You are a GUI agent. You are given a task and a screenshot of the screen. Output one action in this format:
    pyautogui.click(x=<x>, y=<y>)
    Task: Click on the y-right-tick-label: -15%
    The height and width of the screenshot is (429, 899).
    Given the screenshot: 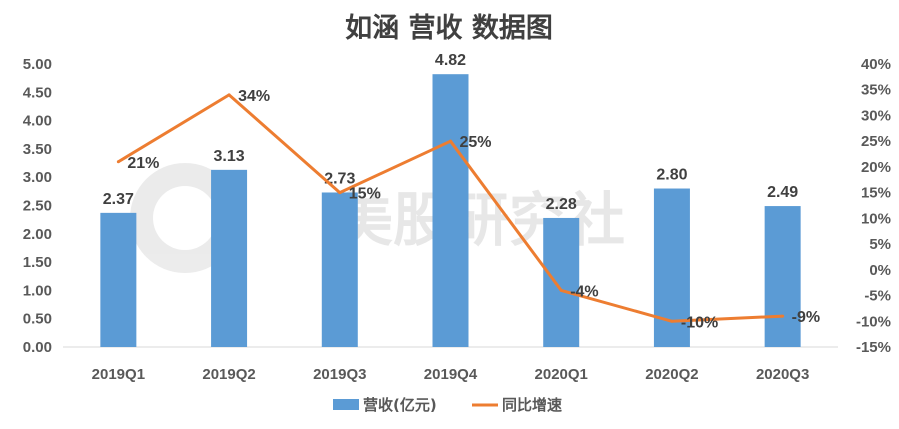 What is the action you would take?
    pyautogui.click(x=873, y=347)
    